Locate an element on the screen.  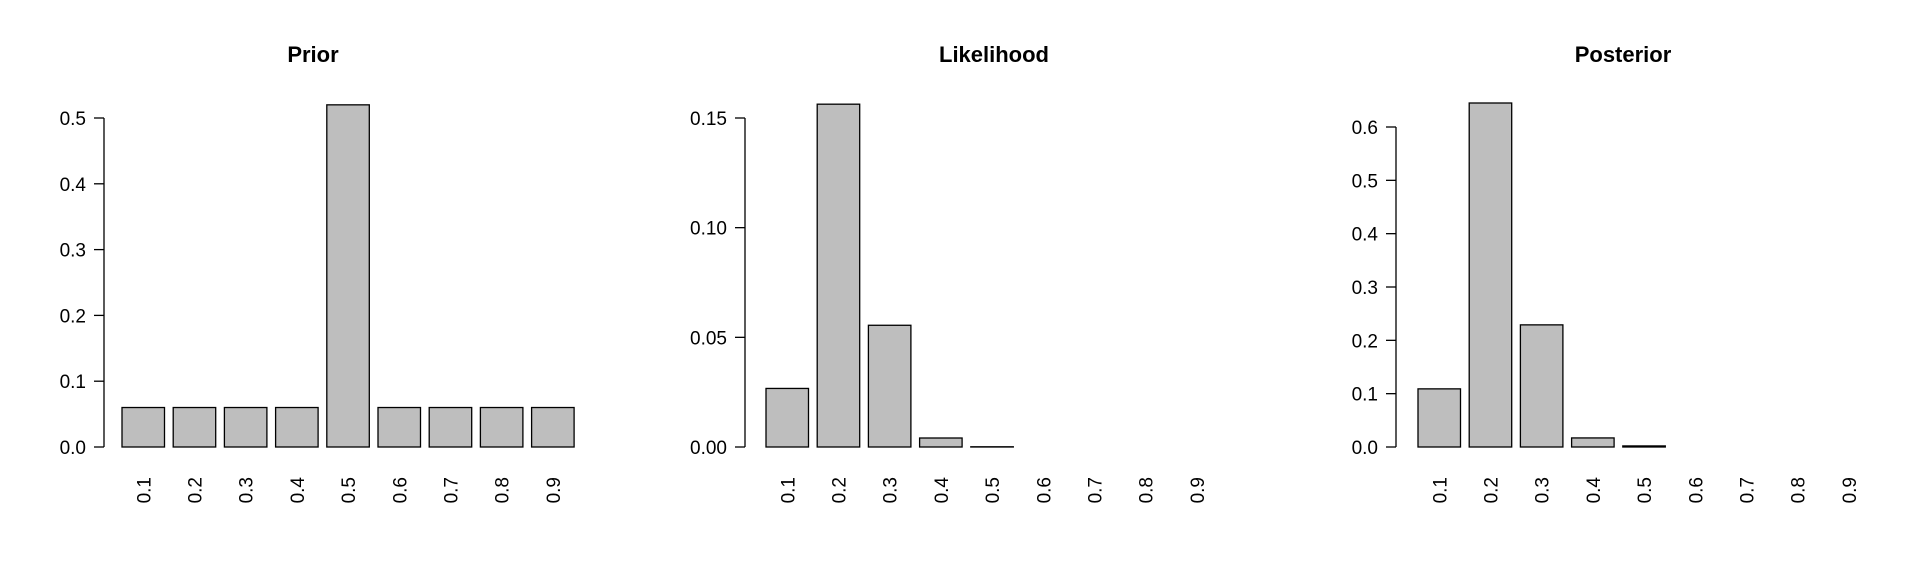
y-axis: 0.00 0.05 0.10 0.15 is located at coordinates (718, 284).